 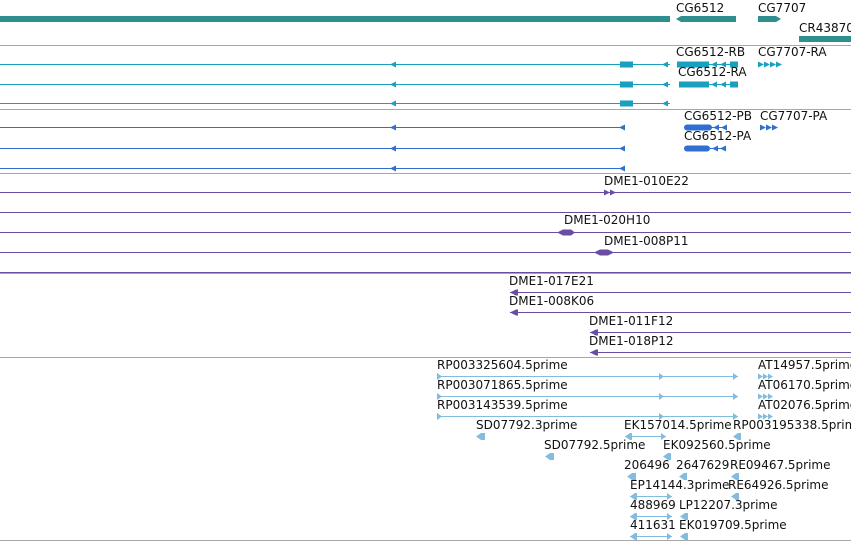 I want to click on est-label: SD07792.3prime, so click(x=527, y=425).